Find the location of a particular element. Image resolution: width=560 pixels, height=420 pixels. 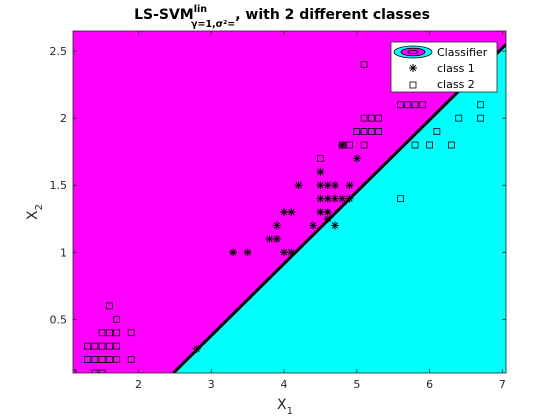

legend-box is located at coordinates (444, 67).